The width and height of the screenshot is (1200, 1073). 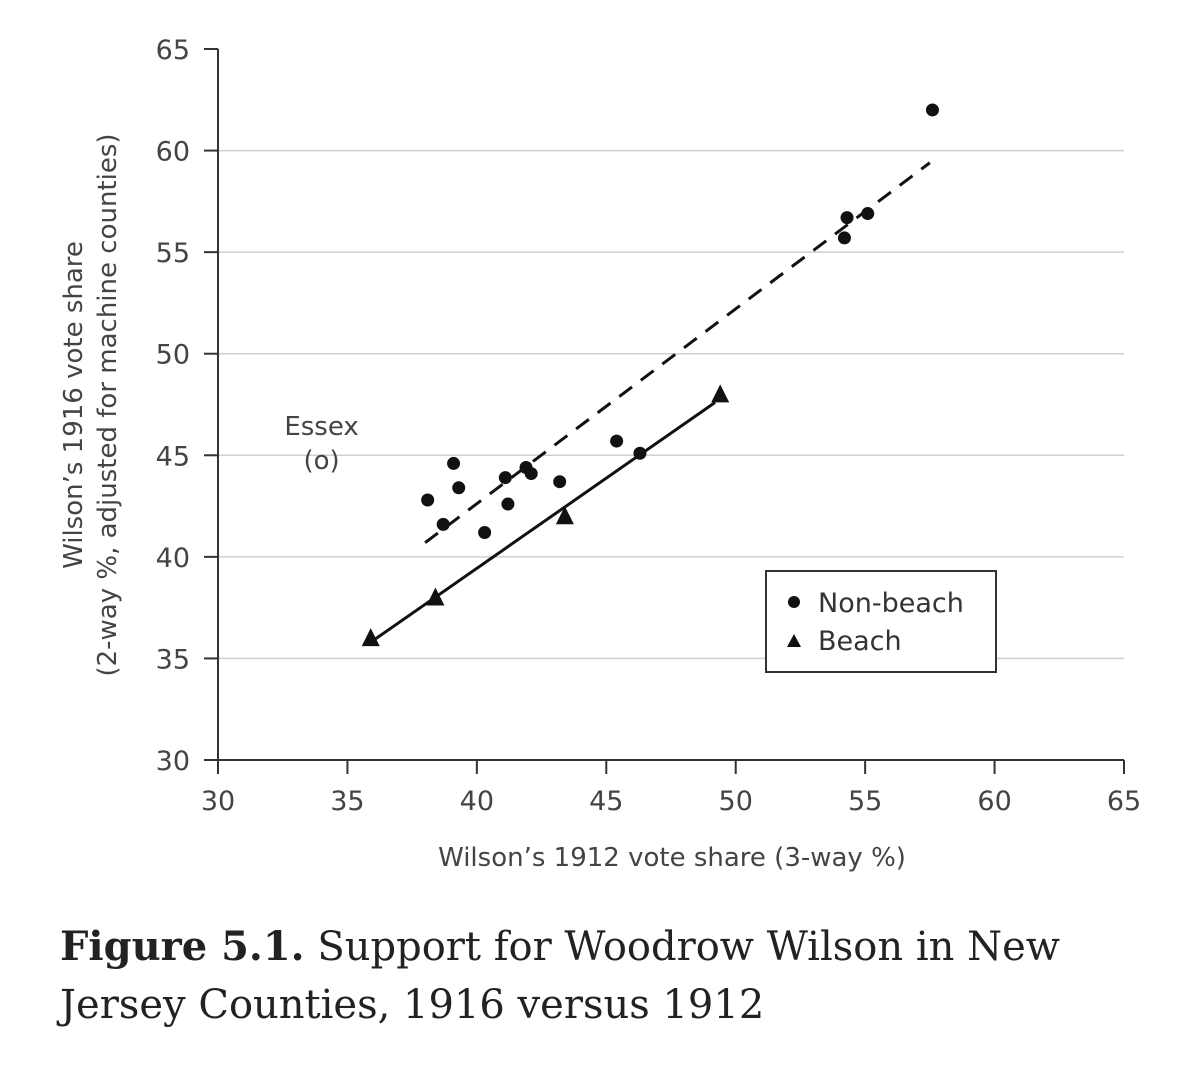 I want to click on legend-label-beach: Beach, so click(x=860, y=641).